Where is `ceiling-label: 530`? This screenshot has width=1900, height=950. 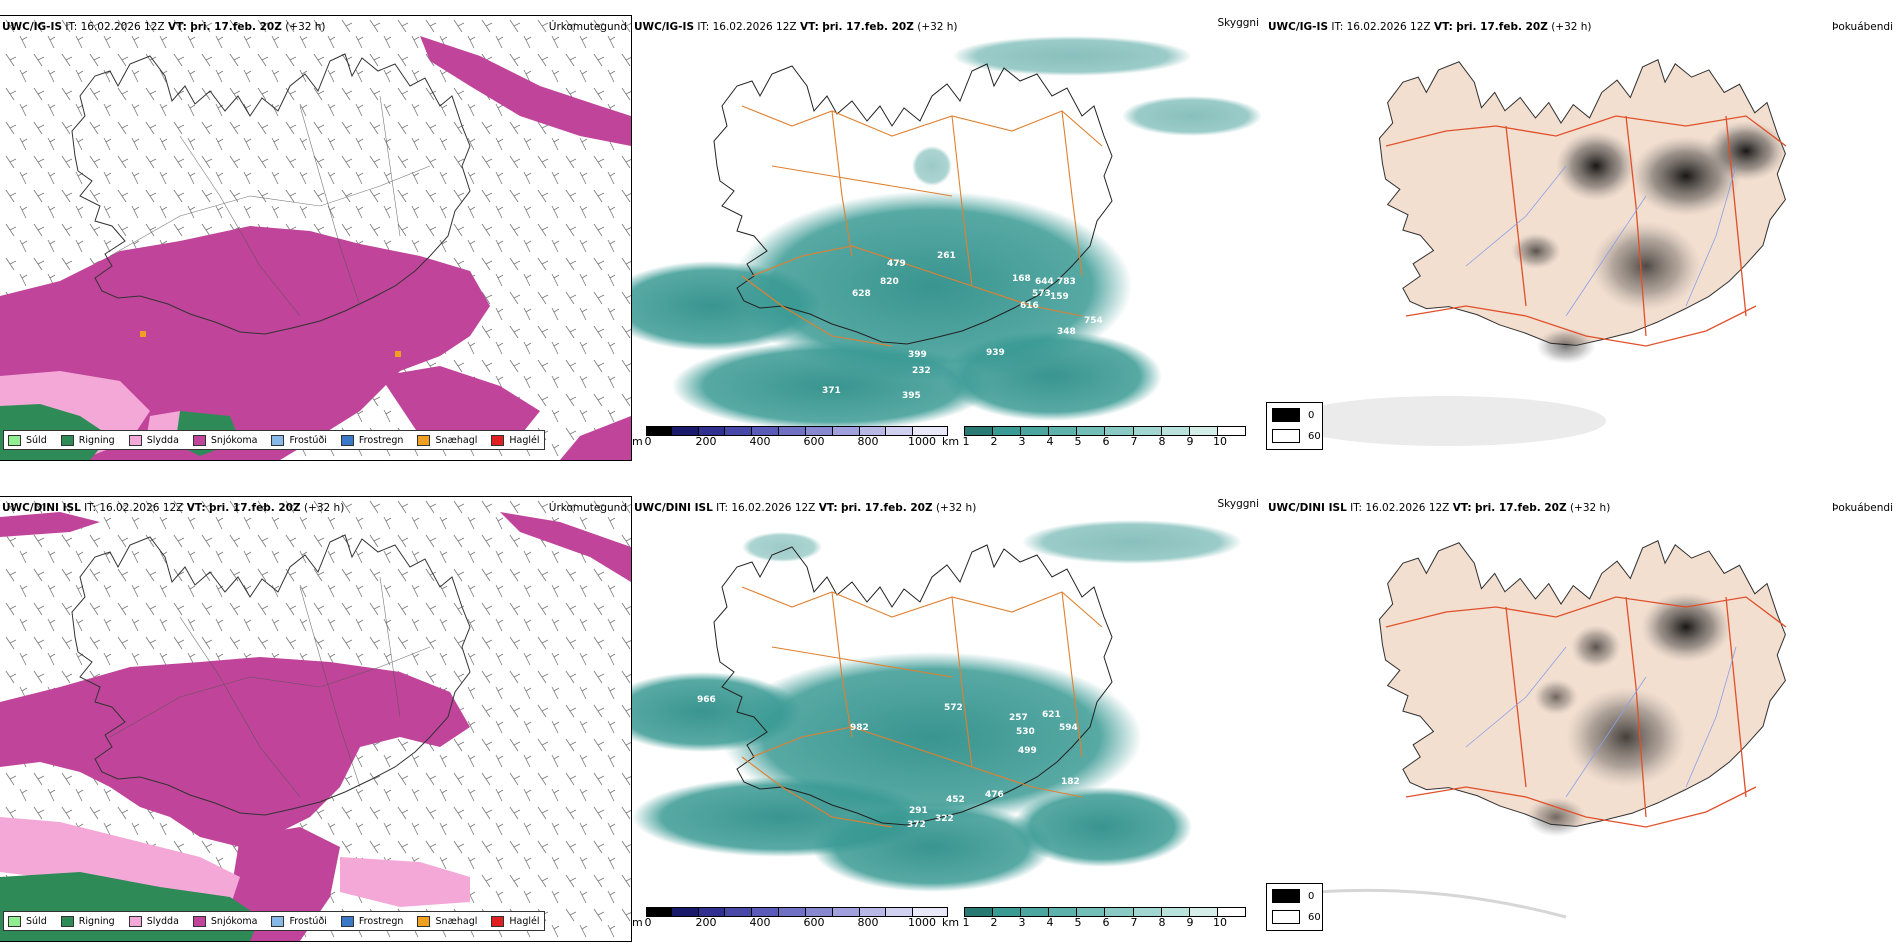
ceiling-label: 530 is located at coordinates (1025, 732).